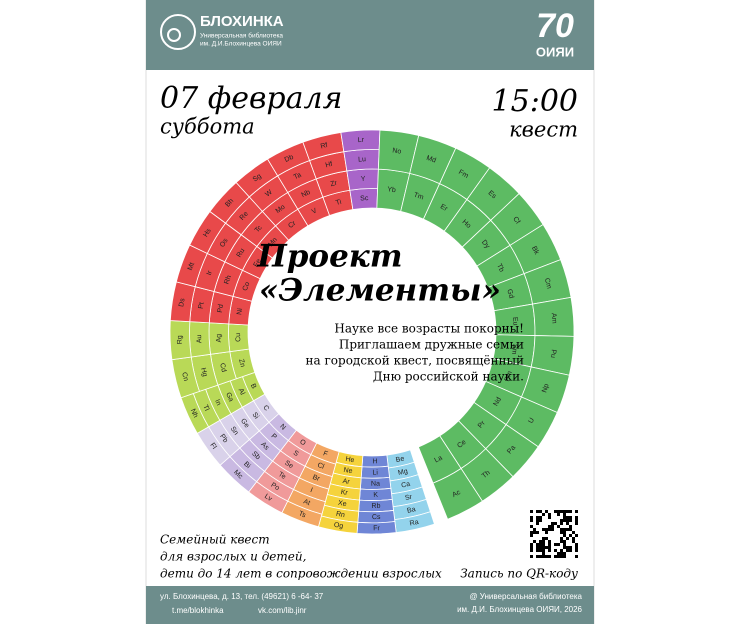  I want to click on element-cell, so click(457, 493).